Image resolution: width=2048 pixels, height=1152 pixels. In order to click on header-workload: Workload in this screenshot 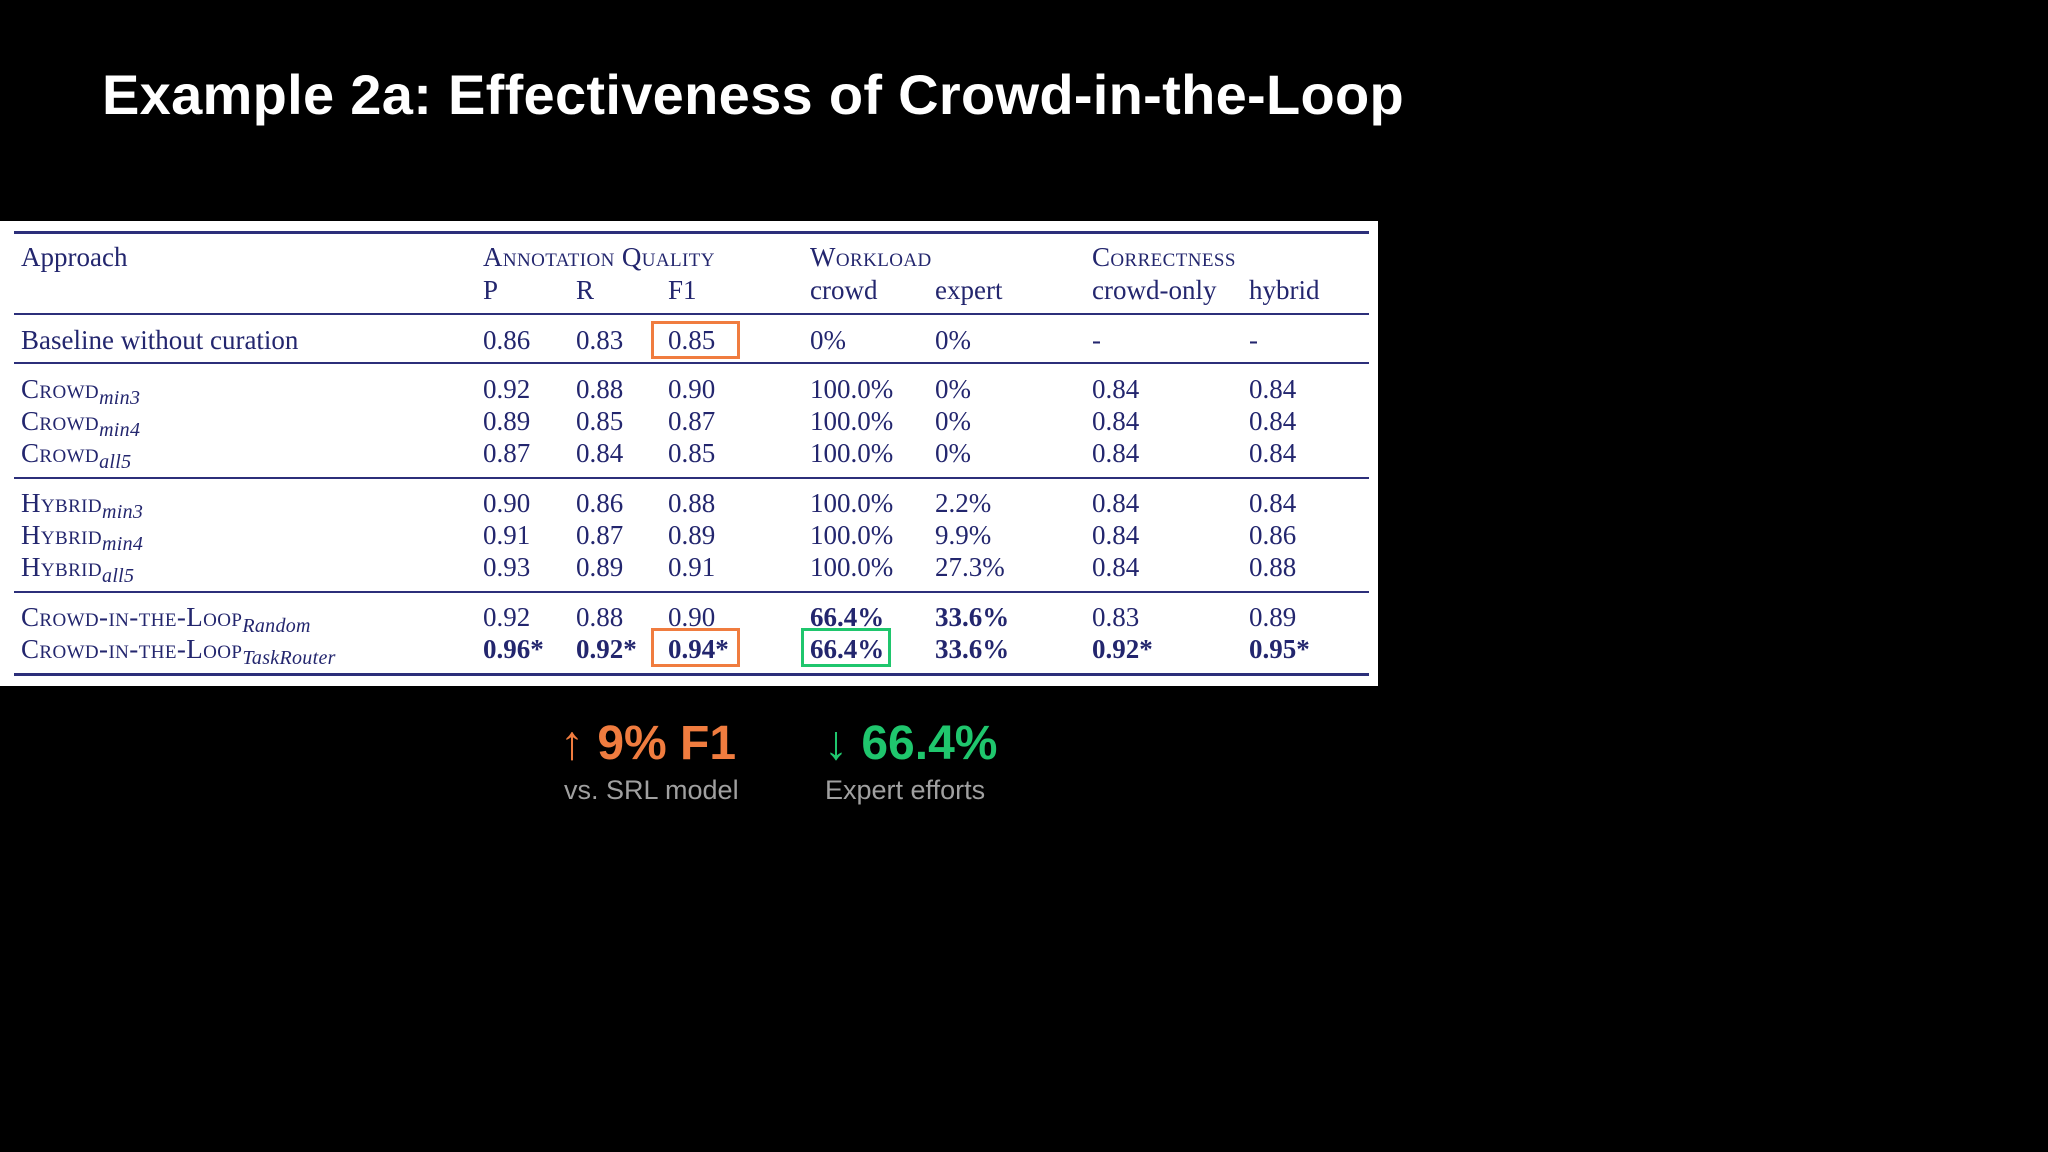, I will do `click(871, 257)`.